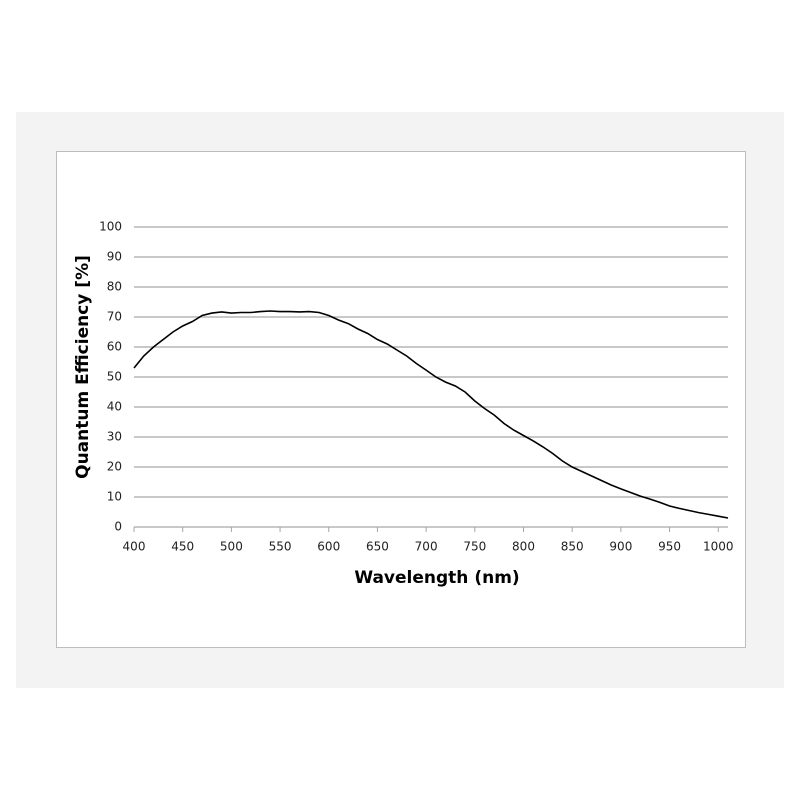  What do you see at coordinates (114, 317) in the screenshot?
I see `y-tick-label: 70` at bounding box center [114, 317].